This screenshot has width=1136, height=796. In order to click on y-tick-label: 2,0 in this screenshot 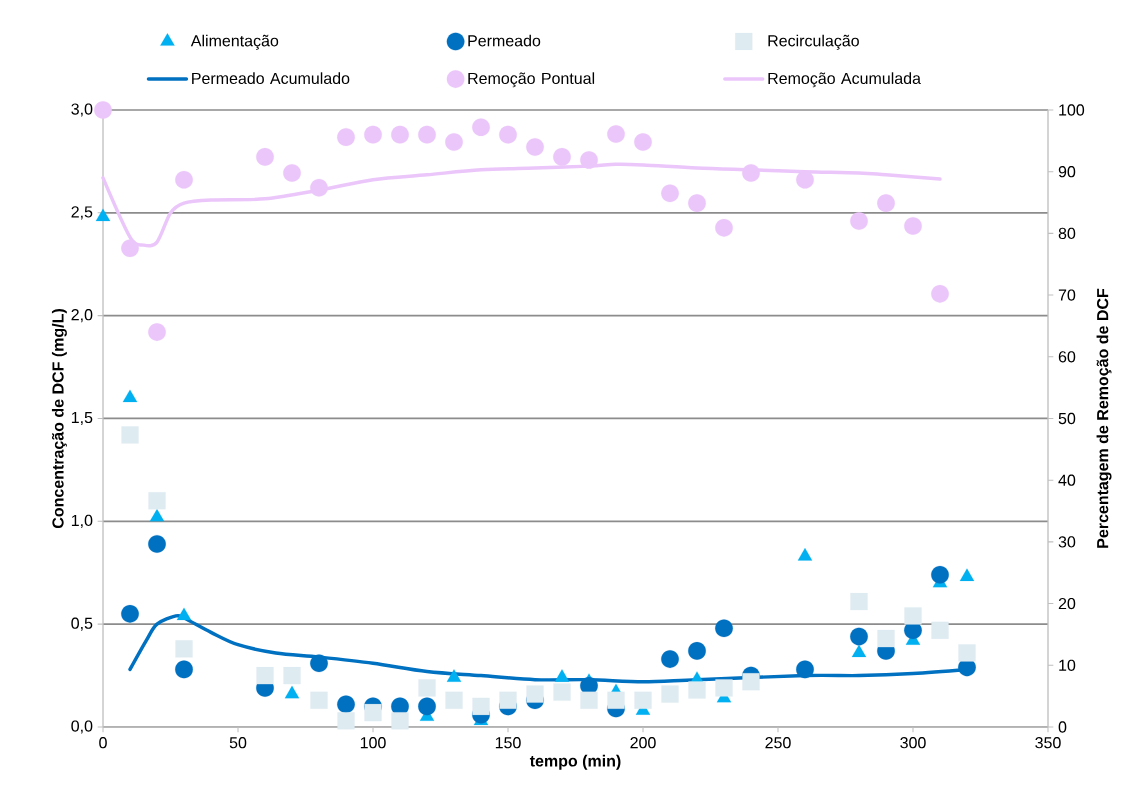, I will do `click(82, 316)`.